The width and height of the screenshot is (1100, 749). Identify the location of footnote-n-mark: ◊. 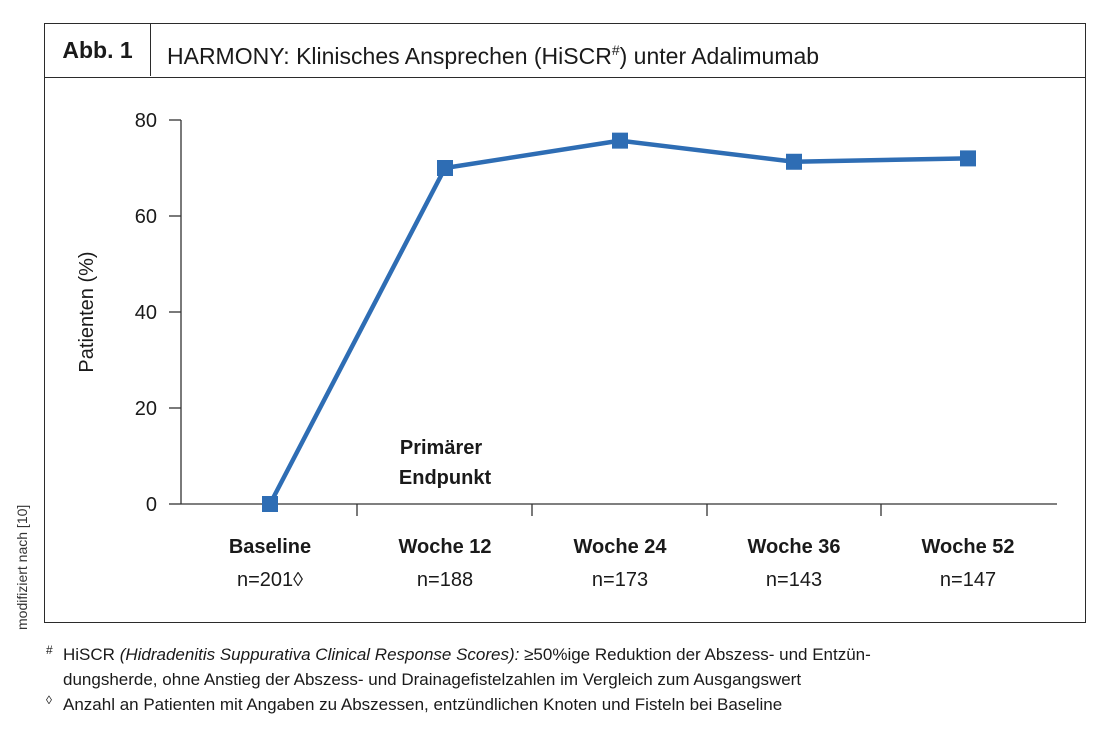
(49, 700).